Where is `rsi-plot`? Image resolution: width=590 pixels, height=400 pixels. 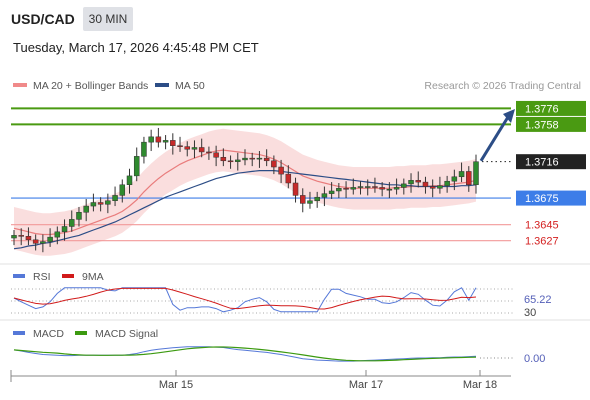 rsi-plot is located at coordinates (263, 300).